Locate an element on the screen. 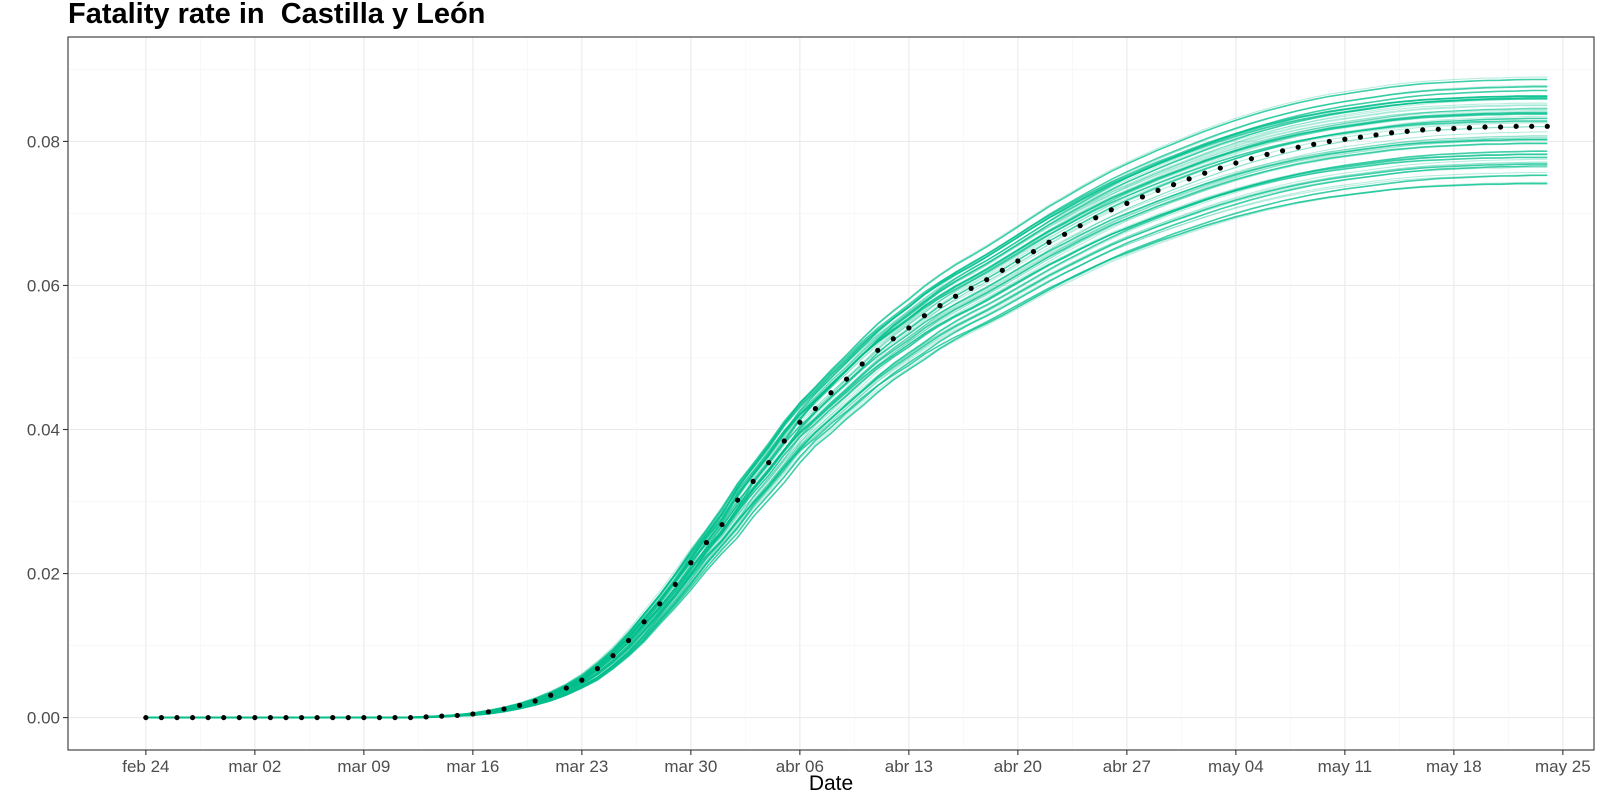 The image size is (1600, 800). x-tick-label: mar 23 is located at coordinates (581, 766).